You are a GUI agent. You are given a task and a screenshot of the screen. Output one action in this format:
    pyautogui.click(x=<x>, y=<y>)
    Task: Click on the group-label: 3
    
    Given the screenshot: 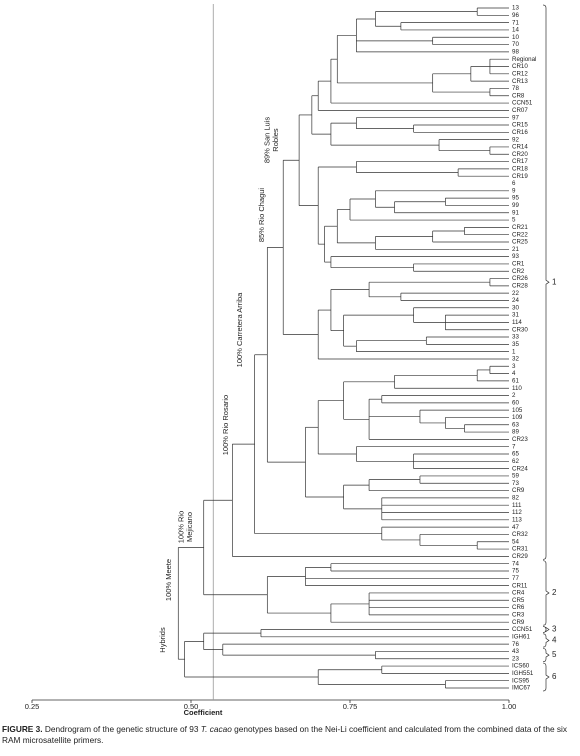 What is the action you would take?
    pyautogui.click(x=554, y=629)
    